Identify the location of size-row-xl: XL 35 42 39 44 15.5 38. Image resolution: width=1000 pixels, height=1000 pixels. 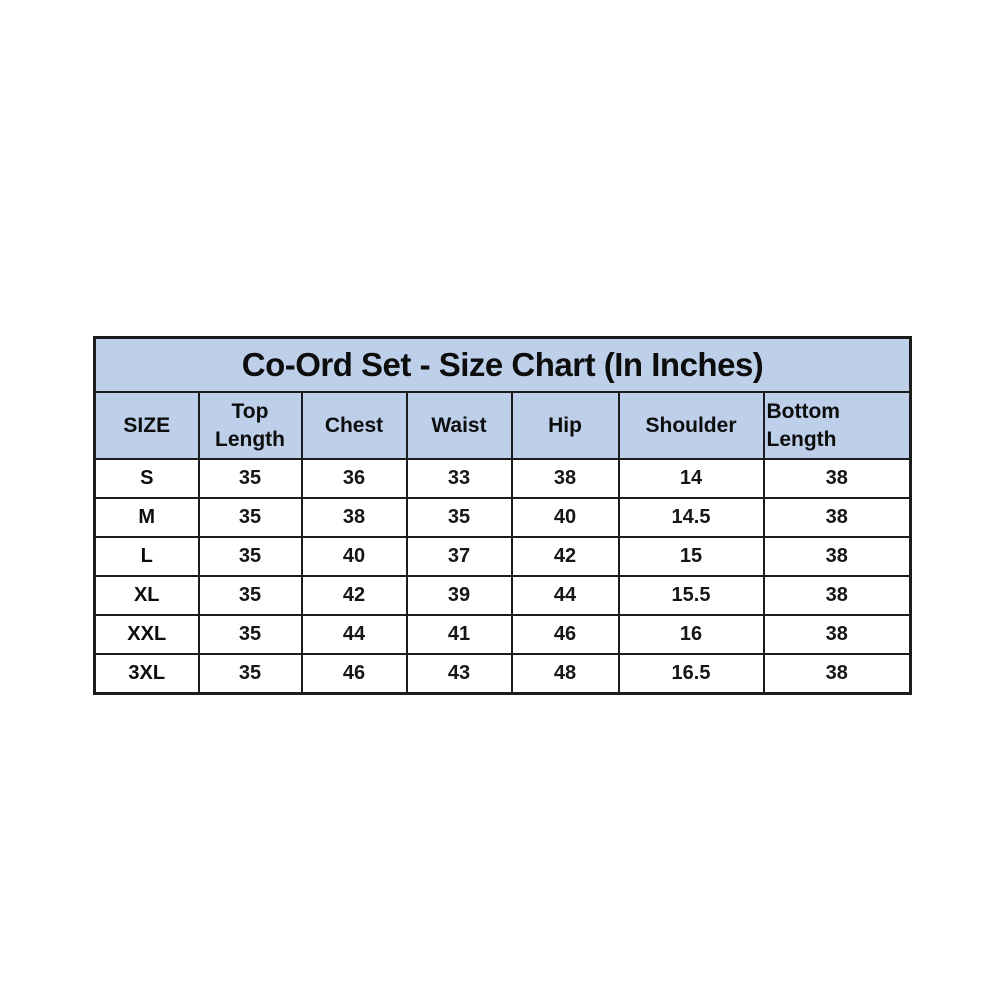
(502, 595).